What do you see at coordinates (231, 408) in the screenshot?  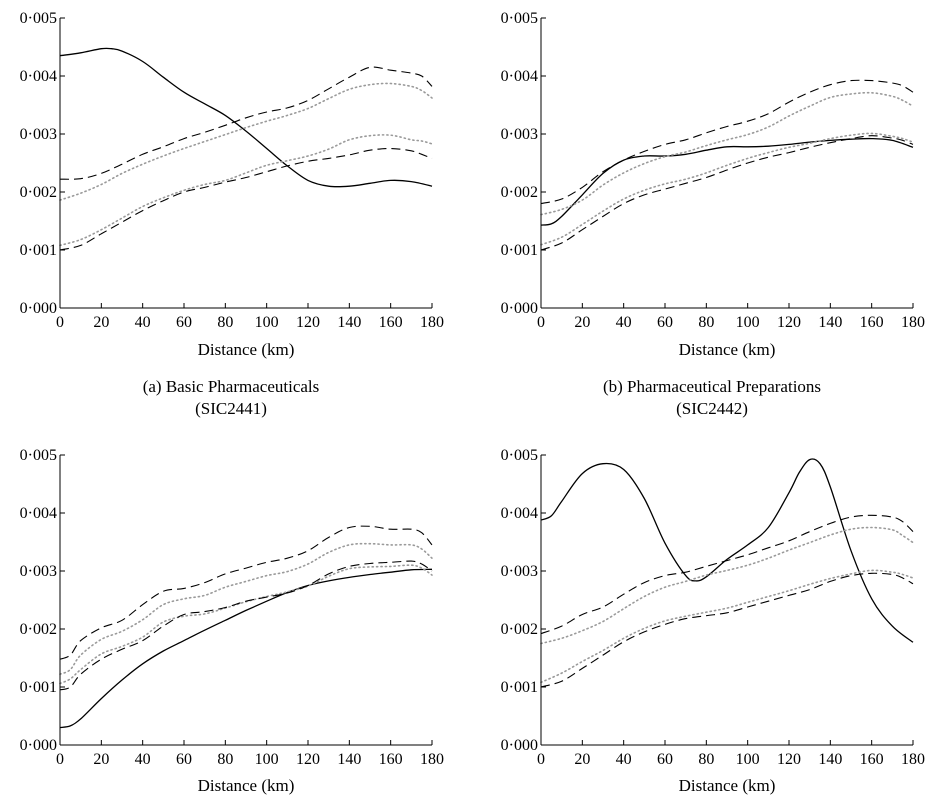 I see `panel-caption-code: (SIC2441)` at bounding box center [231, 408].